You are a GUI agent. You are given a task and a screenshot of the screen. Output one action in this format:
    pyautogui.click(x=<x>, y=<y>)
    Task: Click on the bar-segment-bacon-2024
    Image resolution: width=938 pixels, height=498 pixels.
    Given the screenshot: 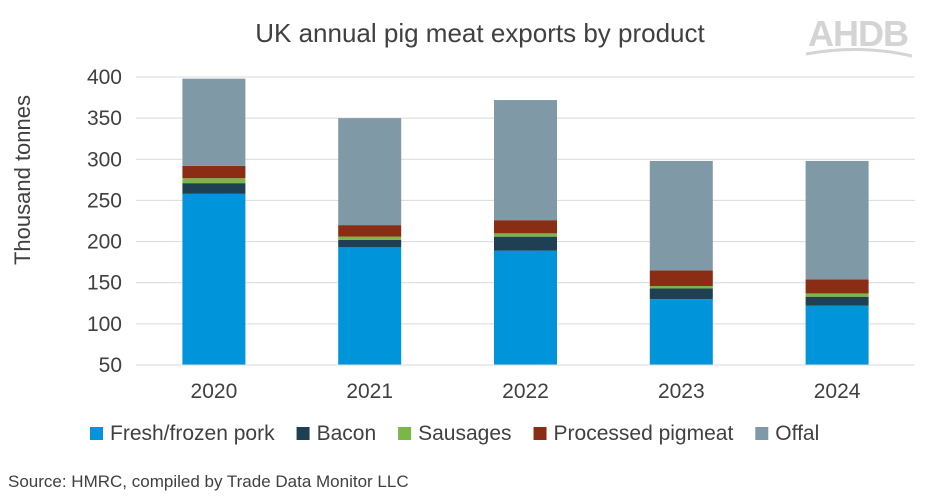 What is the action you would take?
    pyautogui.click(x=837, y=301)
    